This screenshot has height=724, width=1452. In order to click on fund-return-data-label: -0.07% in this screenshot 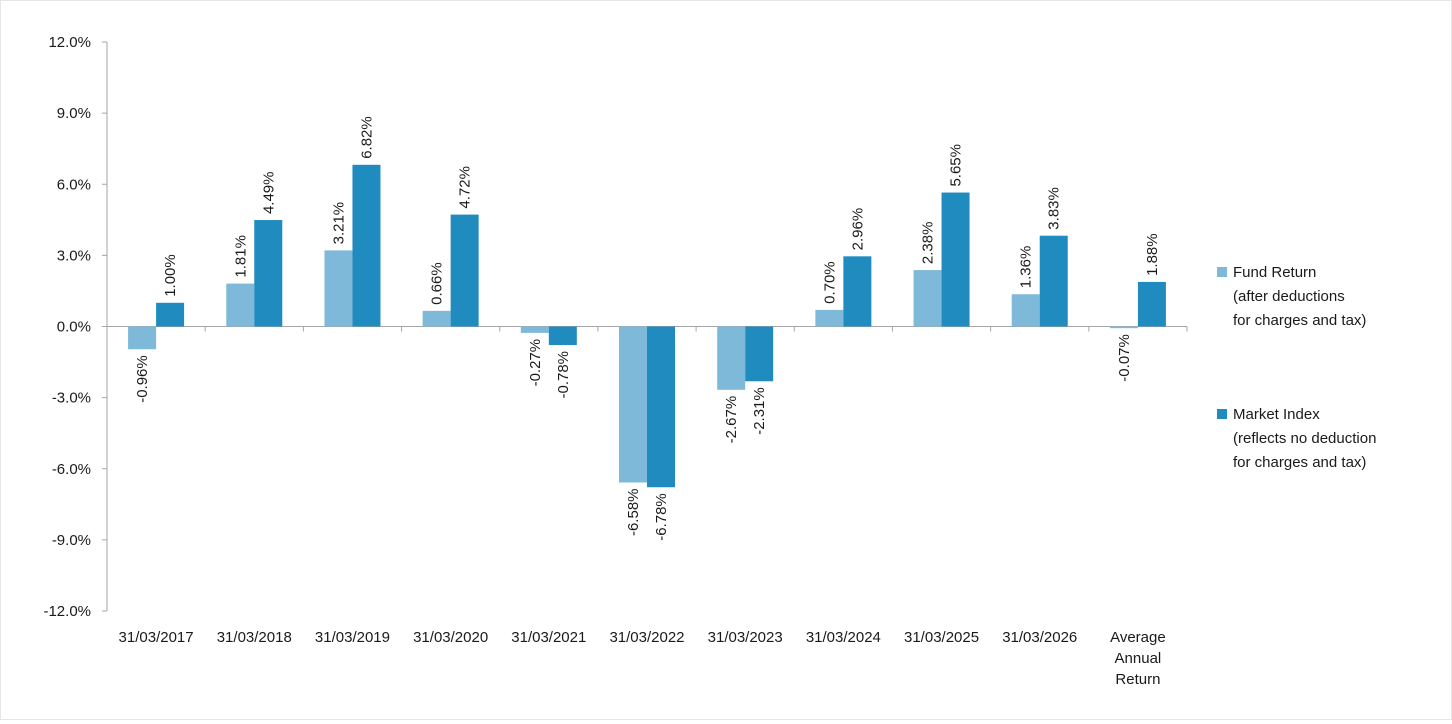, I will do `click(1124, 358)`.